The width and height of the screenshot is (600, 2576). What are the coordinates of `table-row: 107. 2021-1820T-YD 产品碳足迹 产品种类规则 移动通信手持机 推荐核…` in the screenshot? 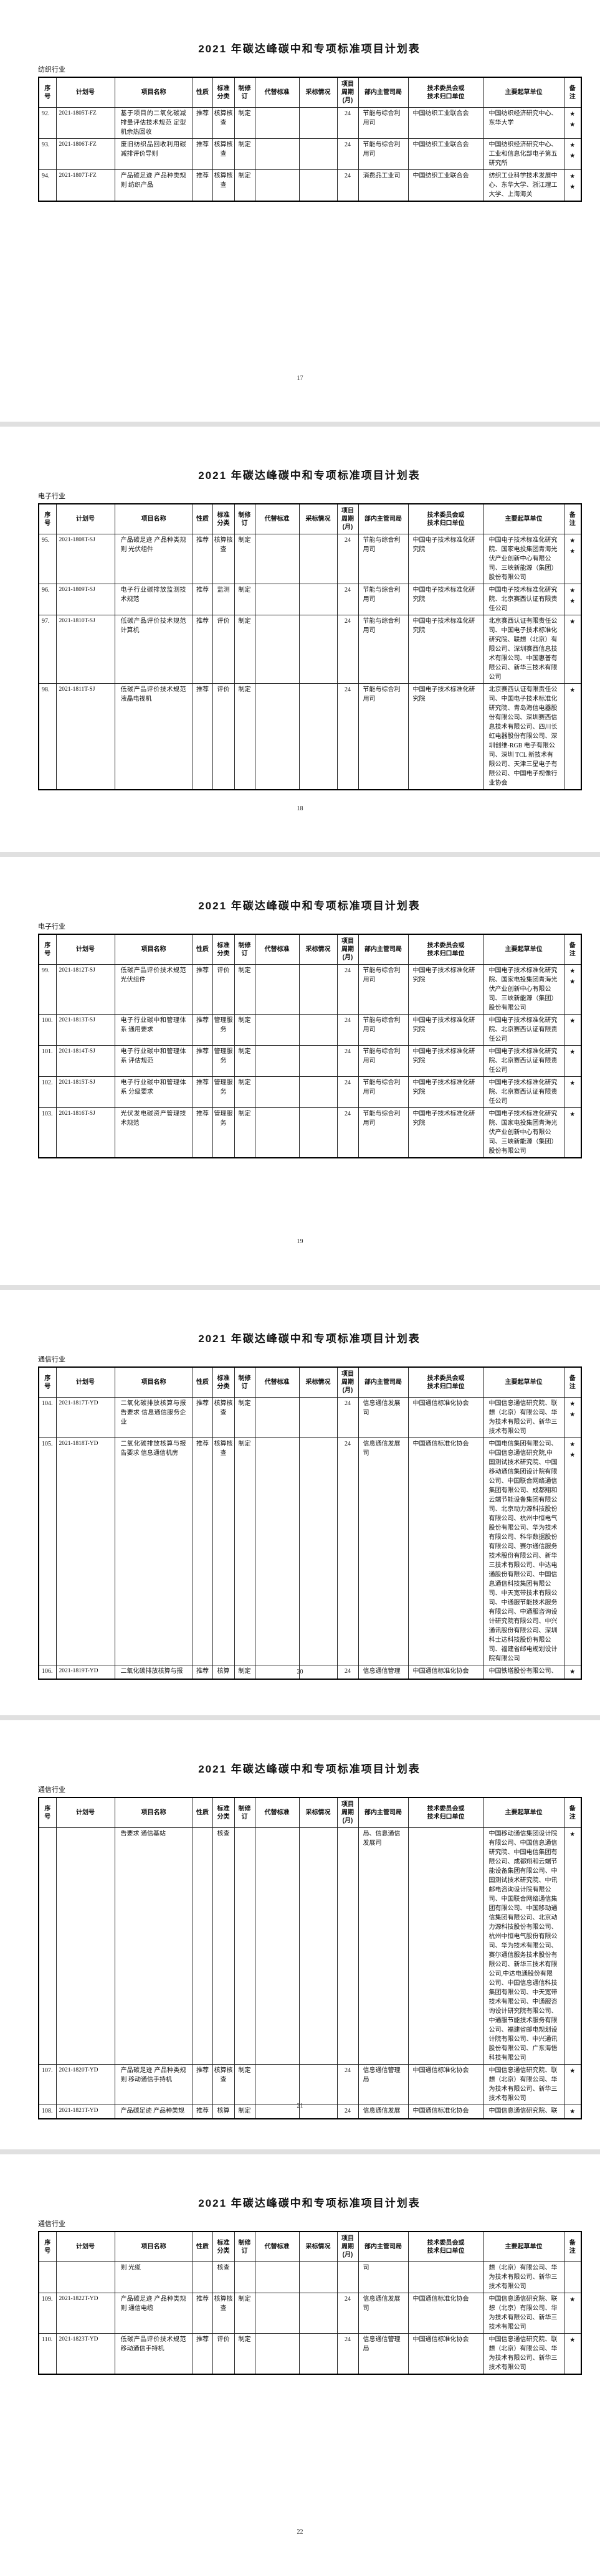 It's located at (310, 2085).